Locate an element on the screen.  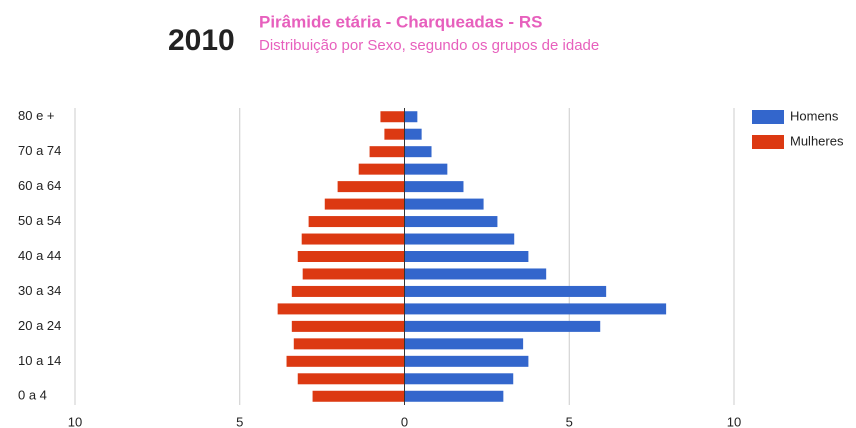
y-tick-label: 30 a 34 is located at coordinates (39, 290).